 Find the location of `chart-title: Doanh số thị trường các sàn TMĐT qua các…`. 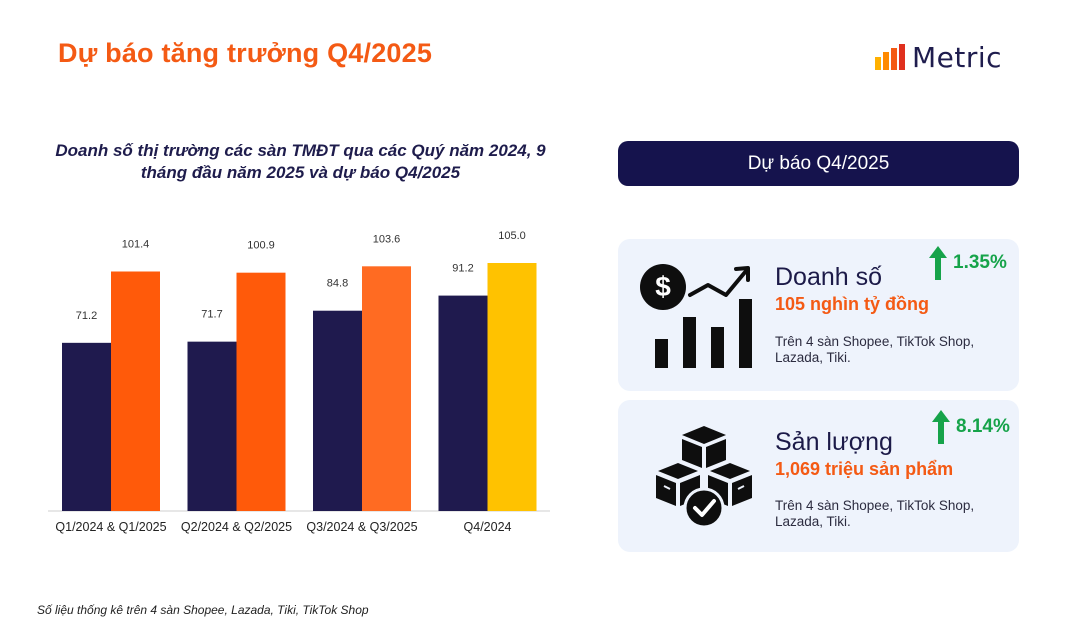

chart-title: Doanh số thị trường các sàn TMĐT qua các… is located at coordinates (300, 161).